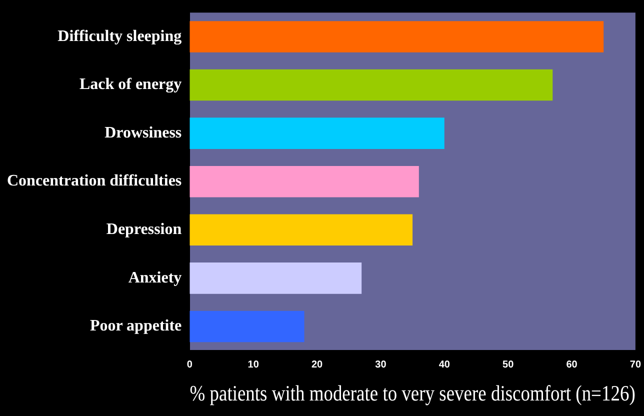 The width and height of the screenshot is (644, 416). Describe the element at coordinates (381, 364) in the screenshot. I see `x-tick-label: 30` at that location.